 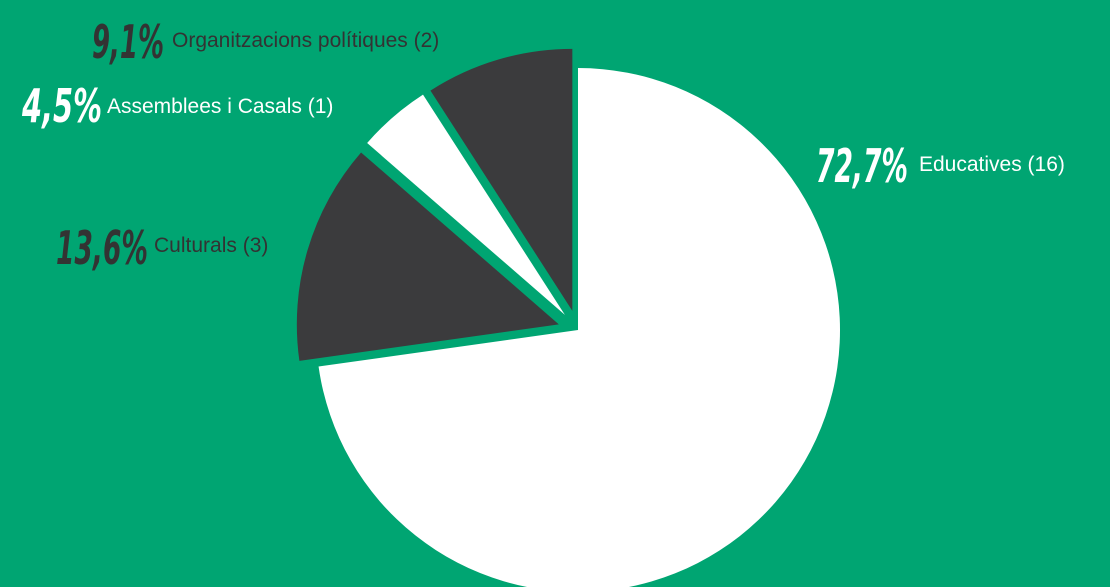 I want to click on slice-label-organitzacions: 9,1% Organitzacions polítiques (2), so click(x=265, y=42).